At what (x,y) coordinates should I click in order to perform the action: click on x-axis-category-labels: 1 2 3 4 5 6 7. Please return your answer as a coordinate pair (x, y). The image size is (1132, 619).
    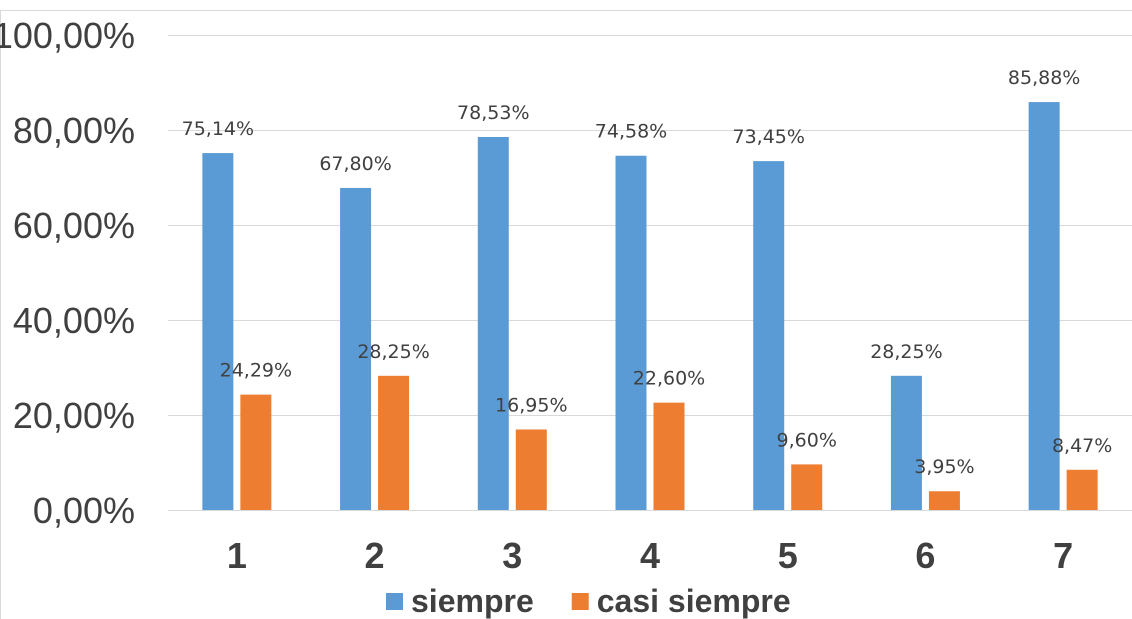
    Looking at the image, I should click on (650, 555).